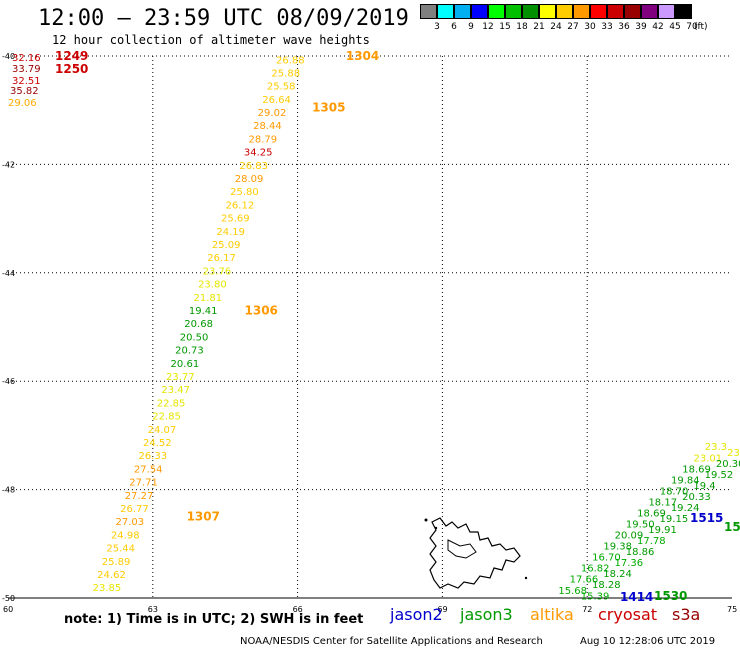  I want to click on altika-swh-value: 28.09, so click(249, 179).